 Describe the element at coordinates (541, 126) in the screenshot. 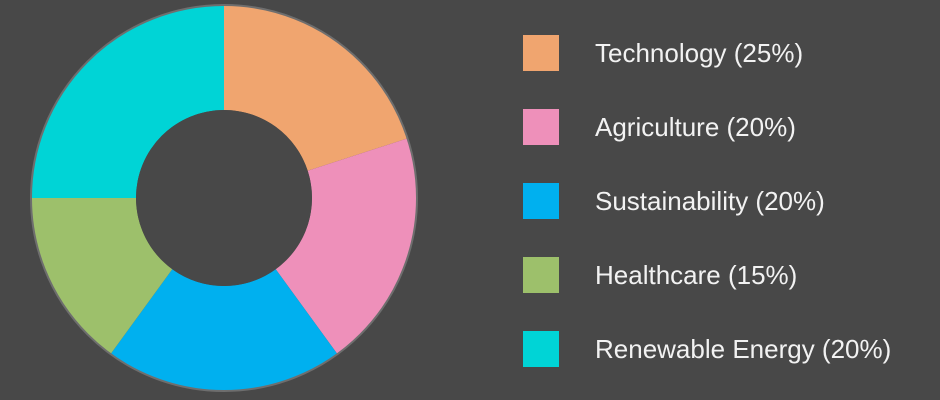

I see `legend-swatch-agriculture` at that location.